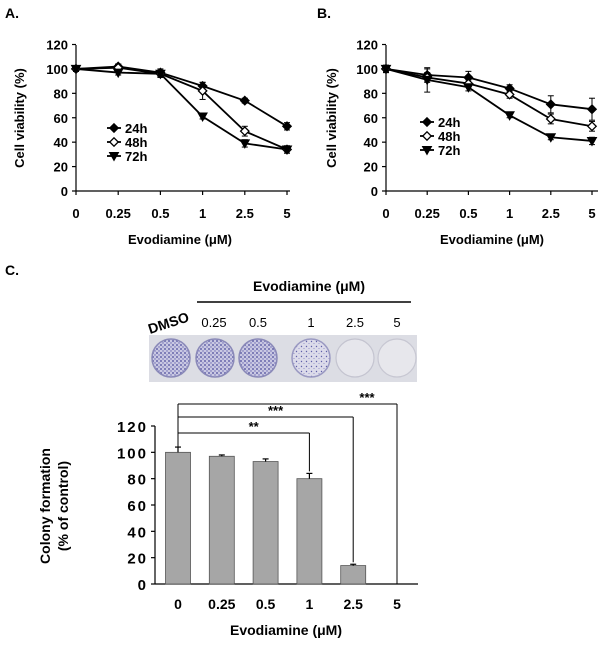  I want to click on panel-c-x-tick-label: 0.5, so click(266, 604).